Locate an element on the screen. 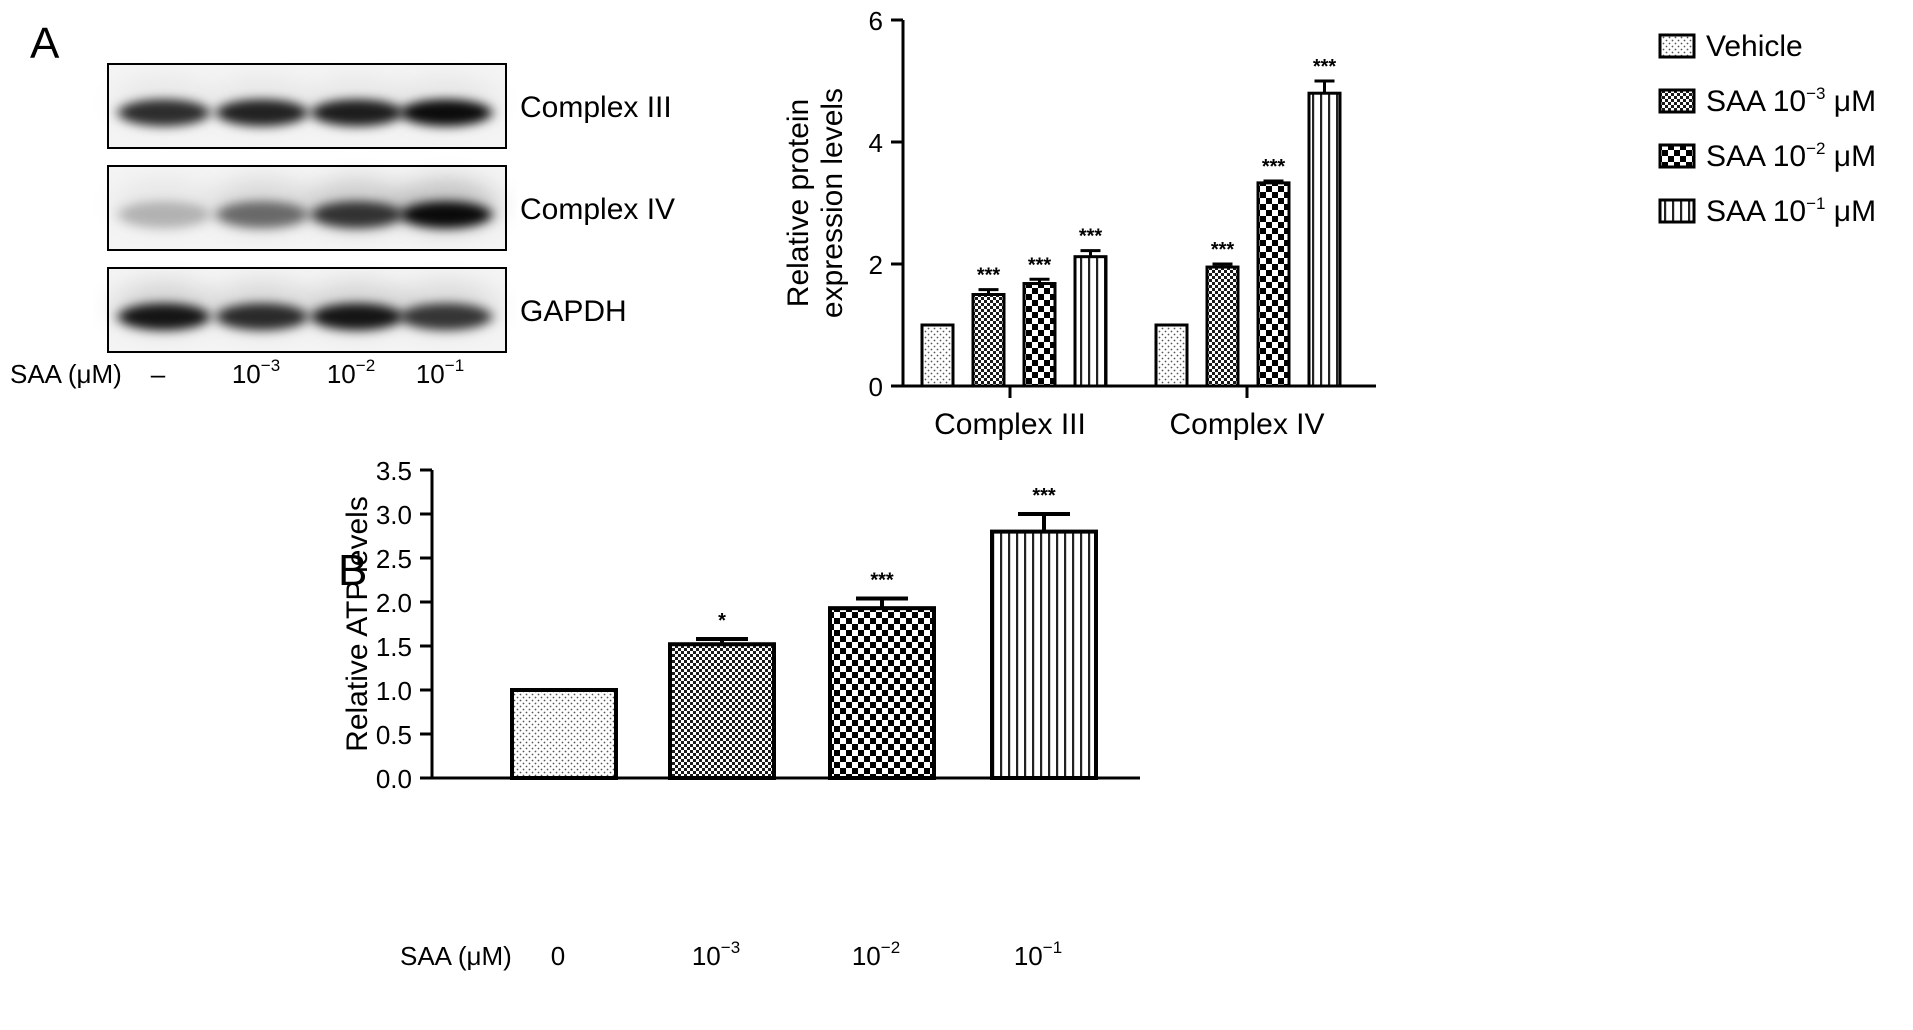 Image resolution: width=1913 pixels, height=1030 pixels. y-tick-label: 1.5 is located at coordinates (394, 647).